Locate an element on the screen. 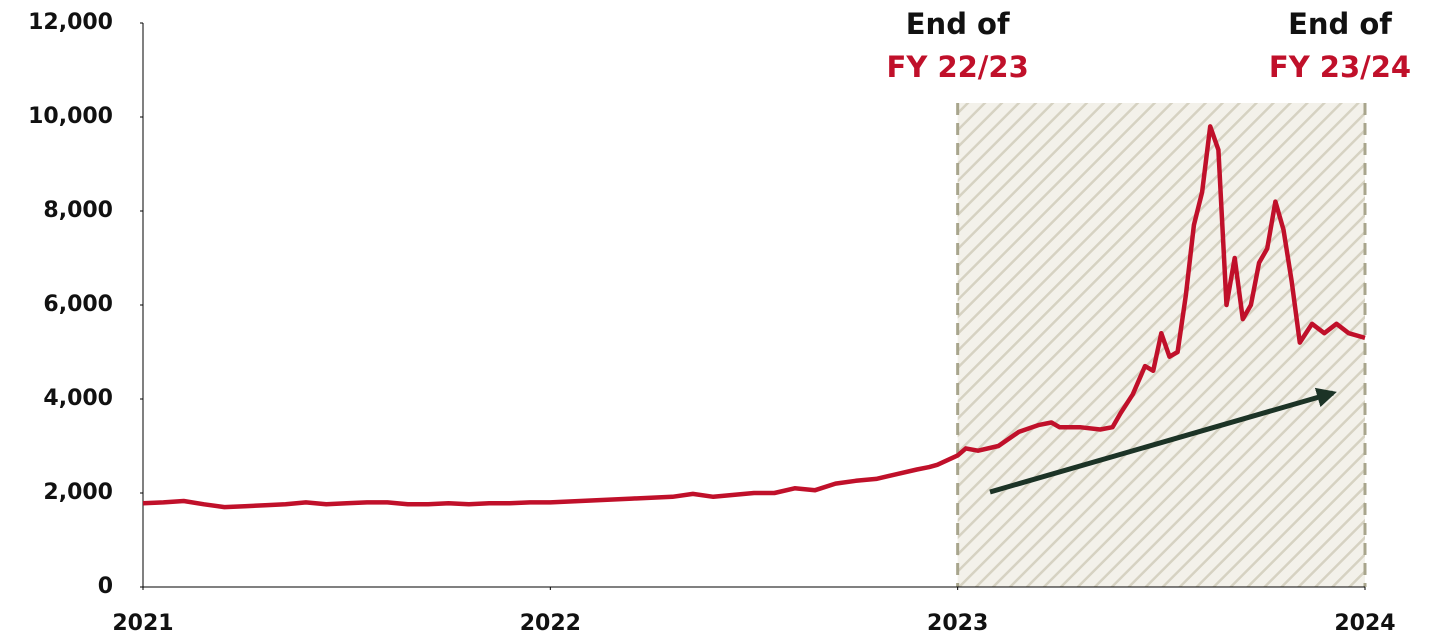 Image resolution: width=1430 pixels, height=637 pixels. annotation-subtext: FY 23/24 is located at coordinates (1340, 67).